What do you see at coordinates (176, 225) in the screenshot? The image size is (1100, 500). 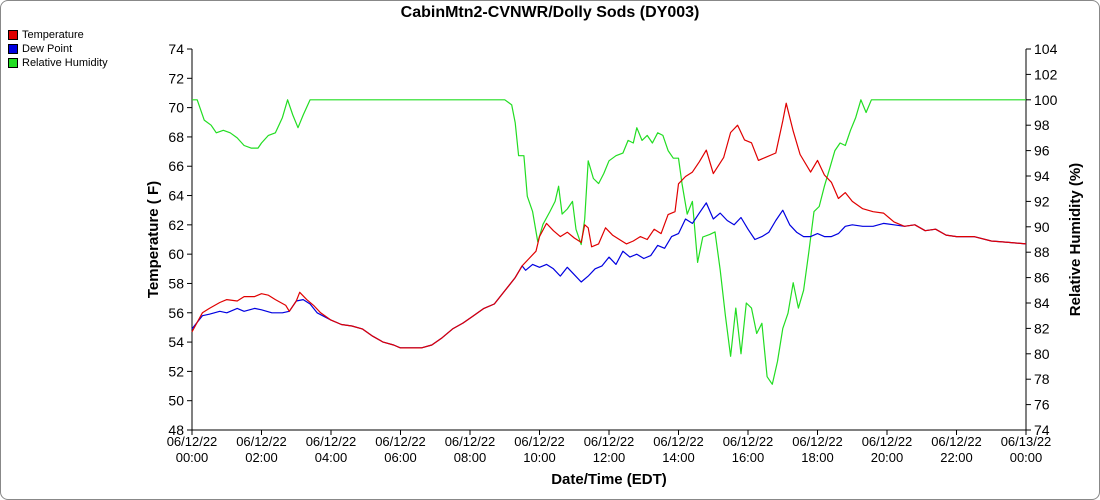 I see `left-tick-label: 62` at bounding box center [176, 225].